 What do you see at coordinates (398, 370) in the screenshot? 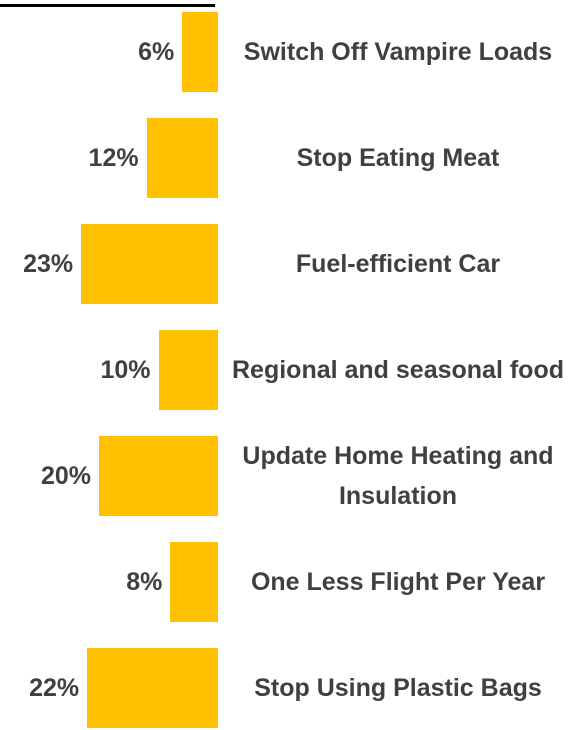
I see `category-label: Regional and seasonal food` at bounding box center [398, 370].